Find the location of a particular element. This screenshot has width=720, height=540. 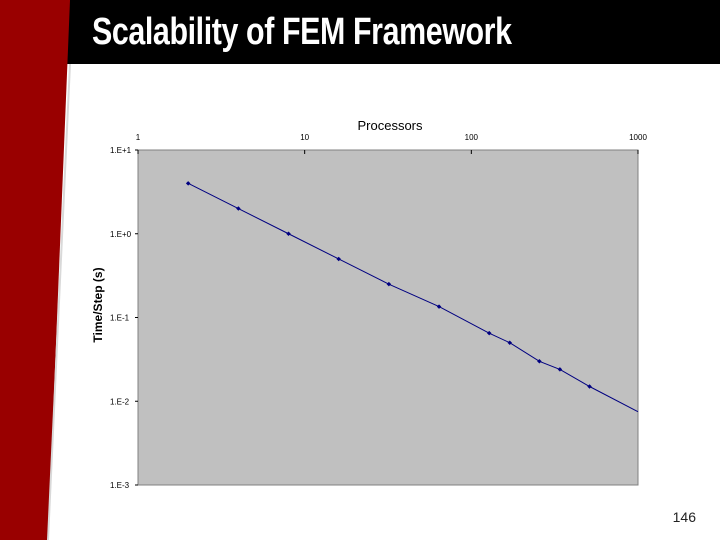

x-tick-label: 1 is located at coordinates (138, 137).